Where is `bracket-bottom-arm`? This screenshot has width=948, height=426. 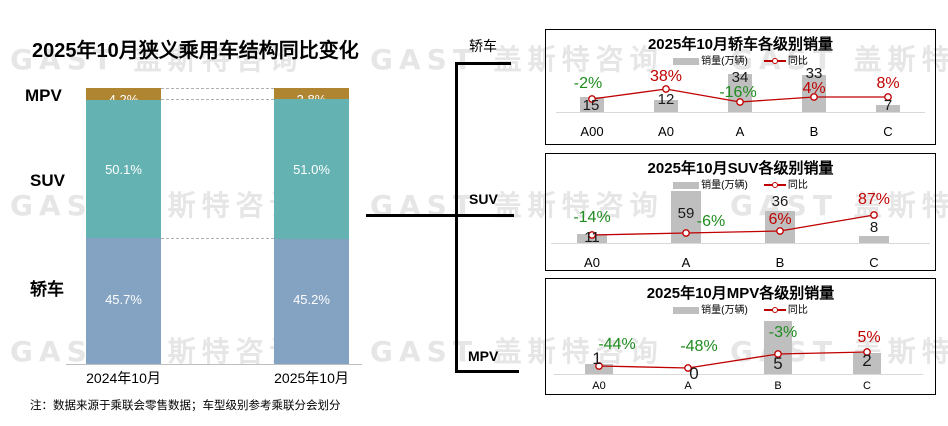
bracket-bottom-arm is located at coordinates (487, 371).